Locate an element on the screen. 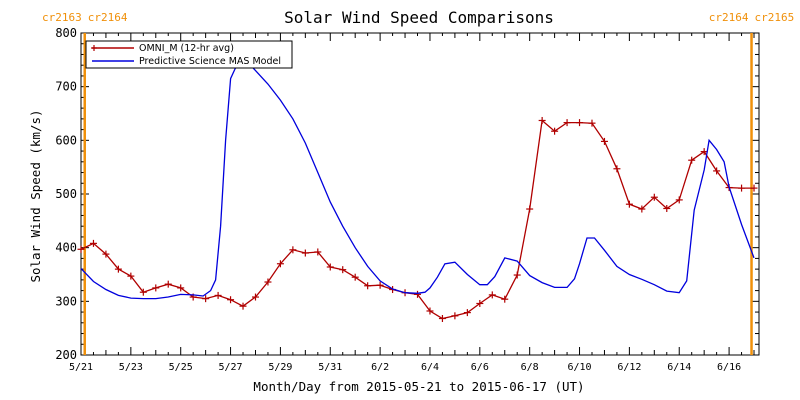 The height and width of the screenshot is (400, 800). x-tick-label: 6/10 is located at coordinates (579, 367).